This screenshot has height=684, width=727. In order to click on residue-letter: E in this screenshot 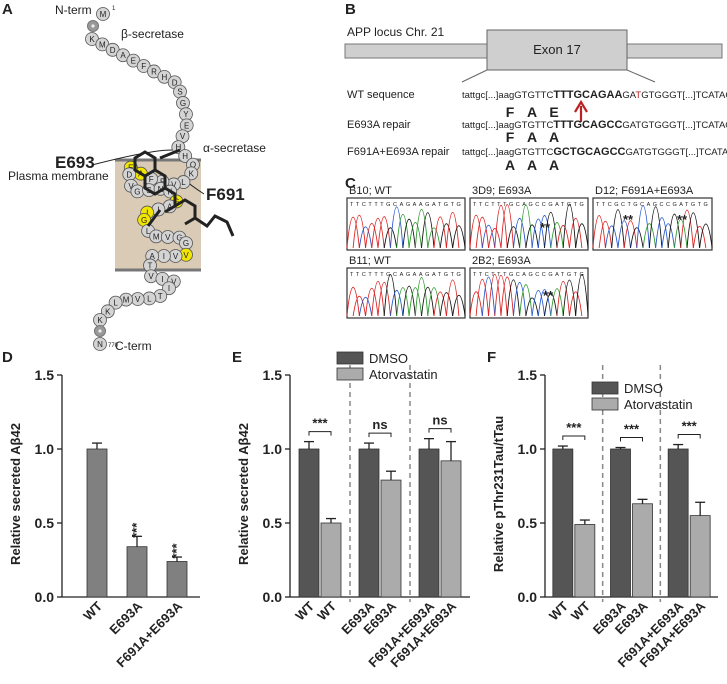, I will do `click(186, 125)`.